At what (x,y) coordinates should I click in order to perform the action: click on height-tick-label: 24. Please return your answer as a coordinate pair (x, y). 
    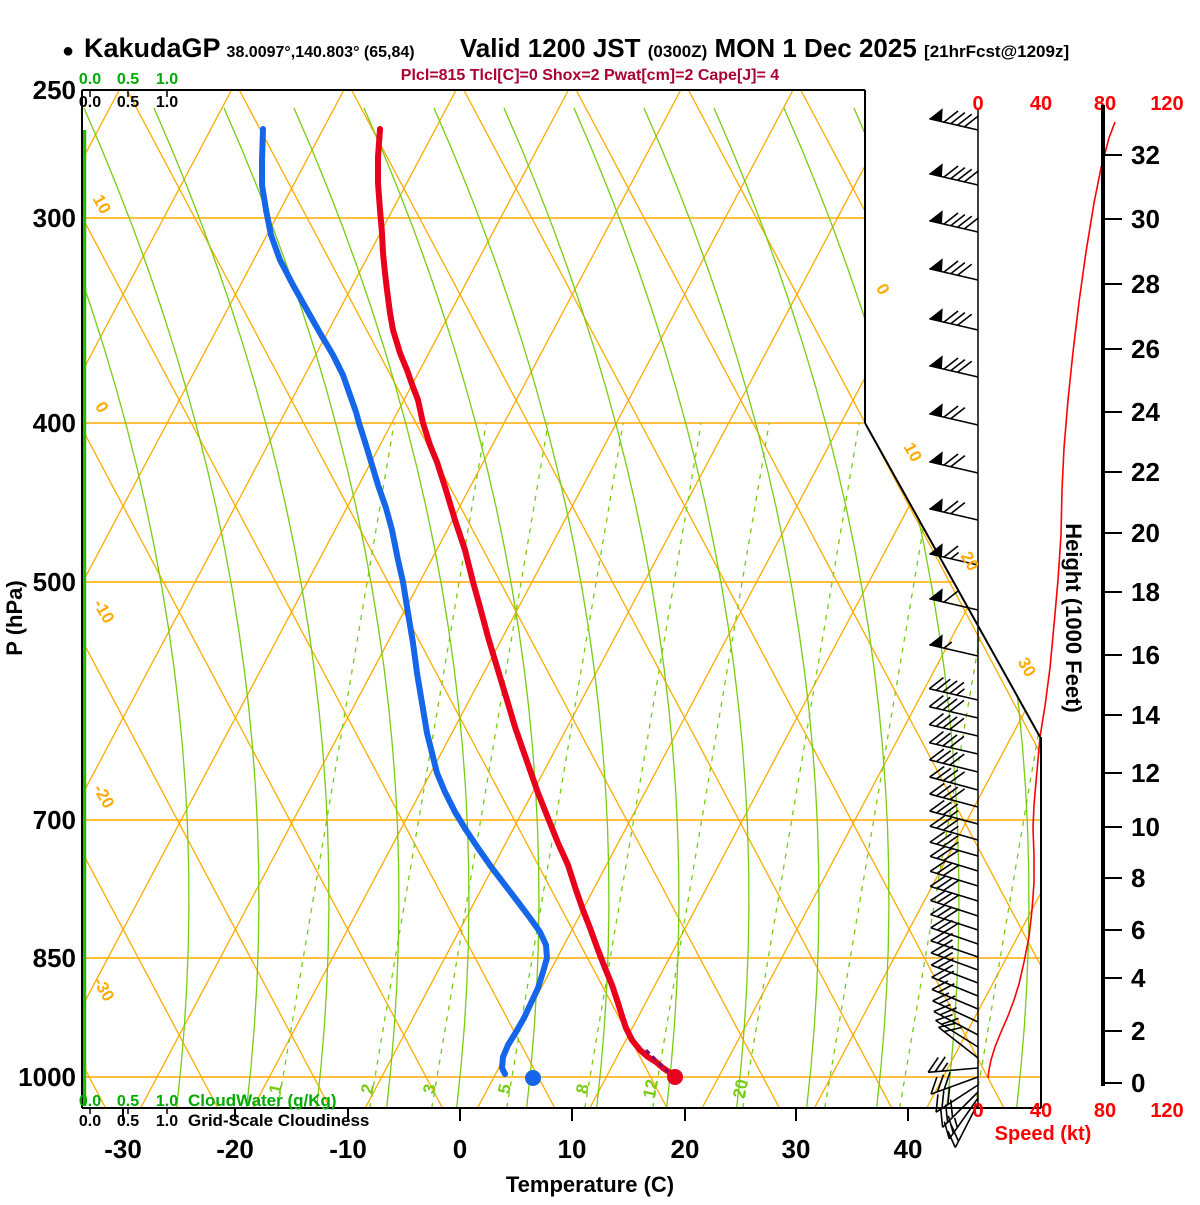
    Looking at the image, I should click on (1145, 412).